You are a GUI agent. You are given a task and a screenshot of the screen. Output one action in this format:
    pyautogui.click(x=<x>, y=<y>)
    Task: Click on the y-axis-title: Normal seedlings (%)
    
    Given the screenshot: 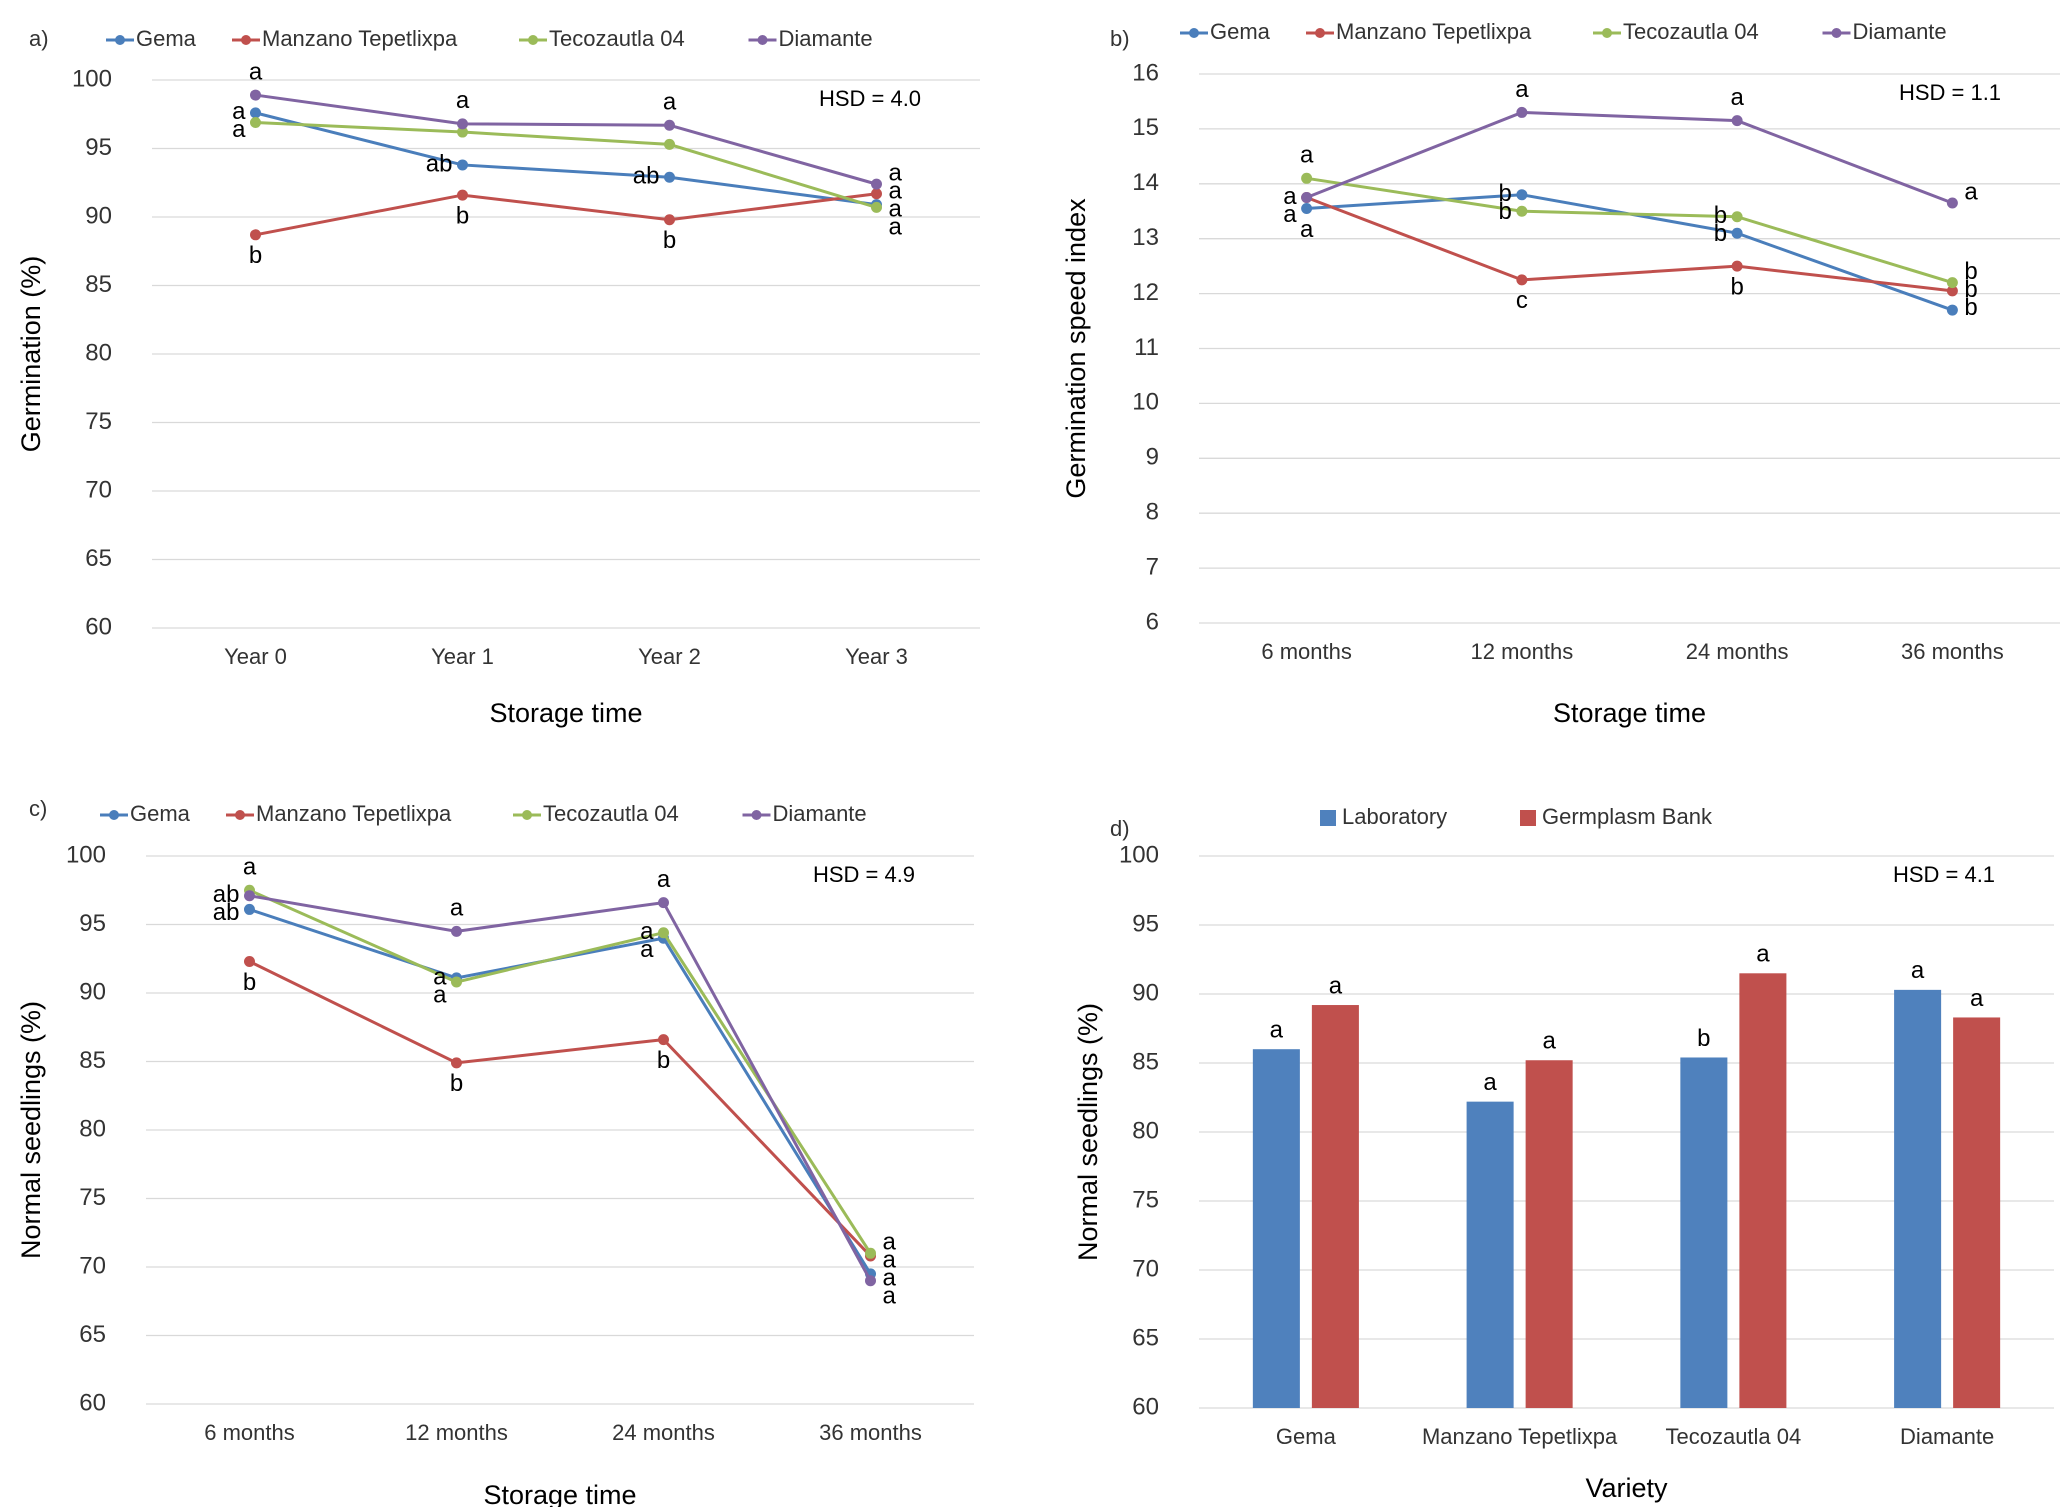 What is the action you would take?
    pyautogui.click(x=31, y=1130)
    